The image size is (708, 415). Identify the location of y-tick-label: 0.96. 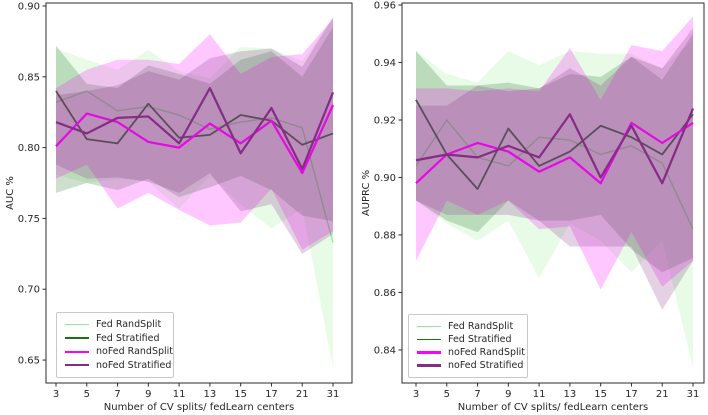
(385, 6).